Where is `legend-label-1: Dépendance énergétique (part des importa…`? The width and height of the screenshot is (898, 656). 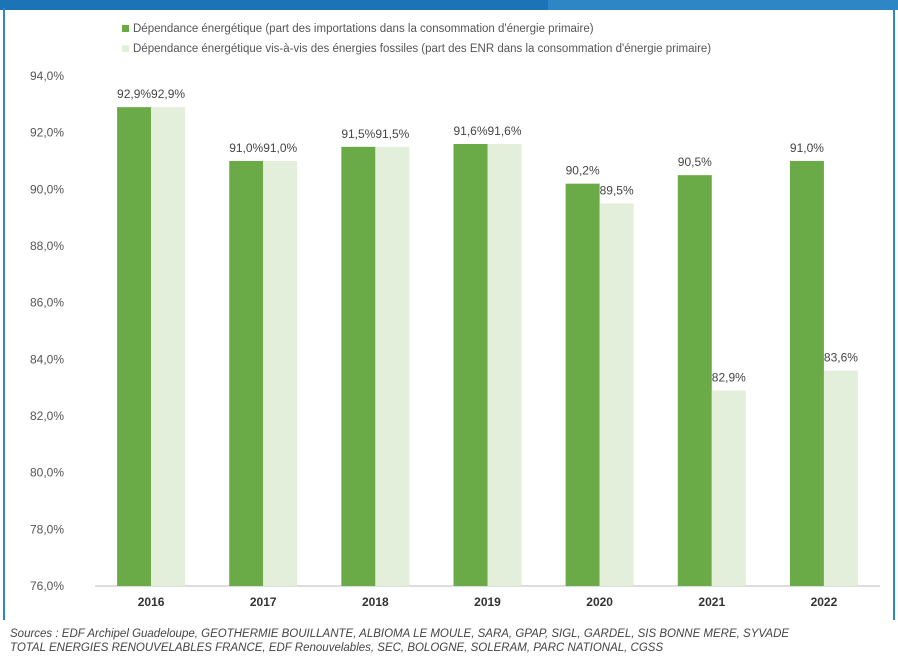 legend-label-1: Dépendance énergétique (part des importa… is located at coordinates (363, 29).